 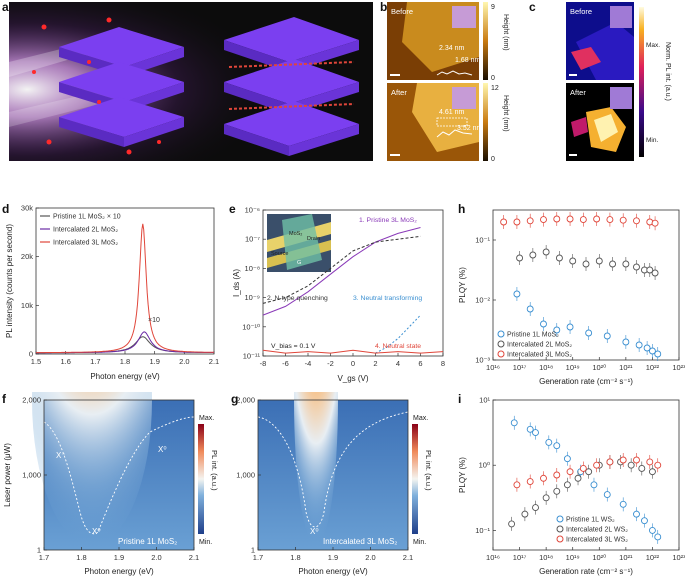 I want to click on y-tick: 10⁻³, so click(x=482, y=360).